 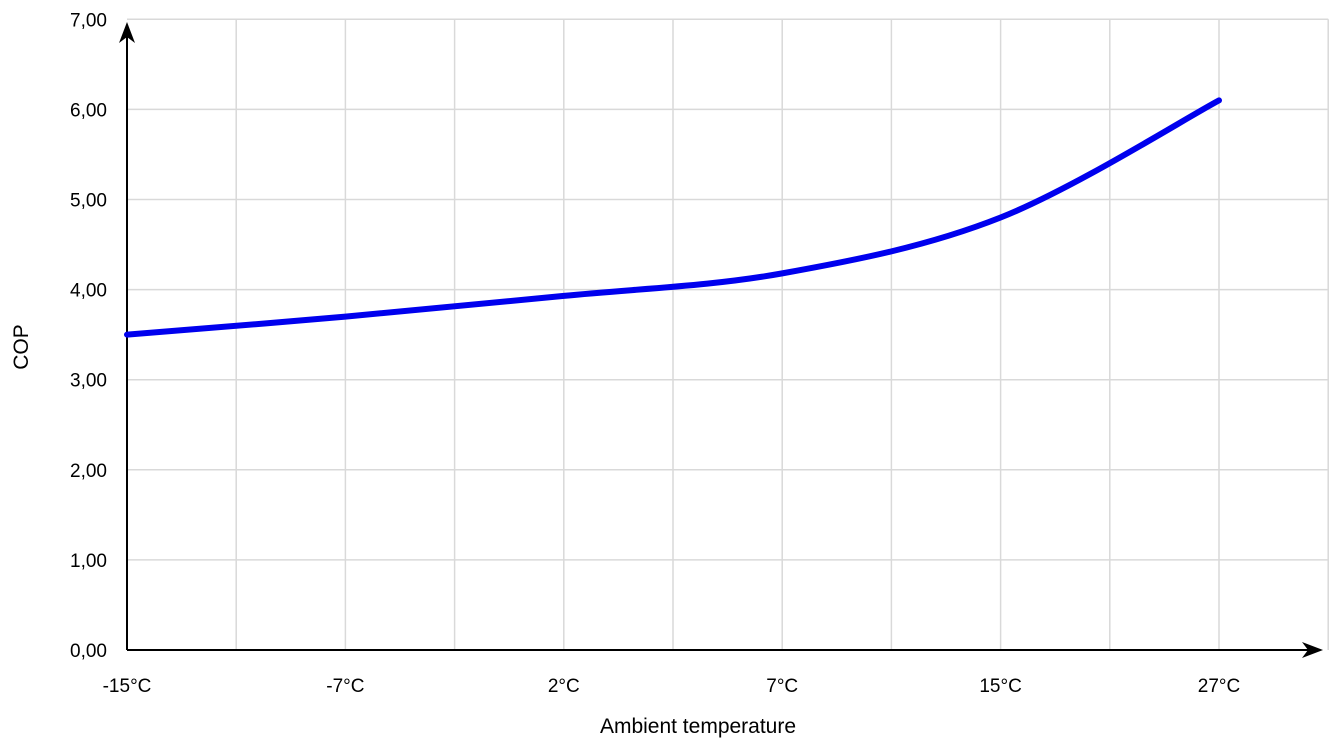 I want to click on y-tick-label: 1,00, so click(x=88, y=561).